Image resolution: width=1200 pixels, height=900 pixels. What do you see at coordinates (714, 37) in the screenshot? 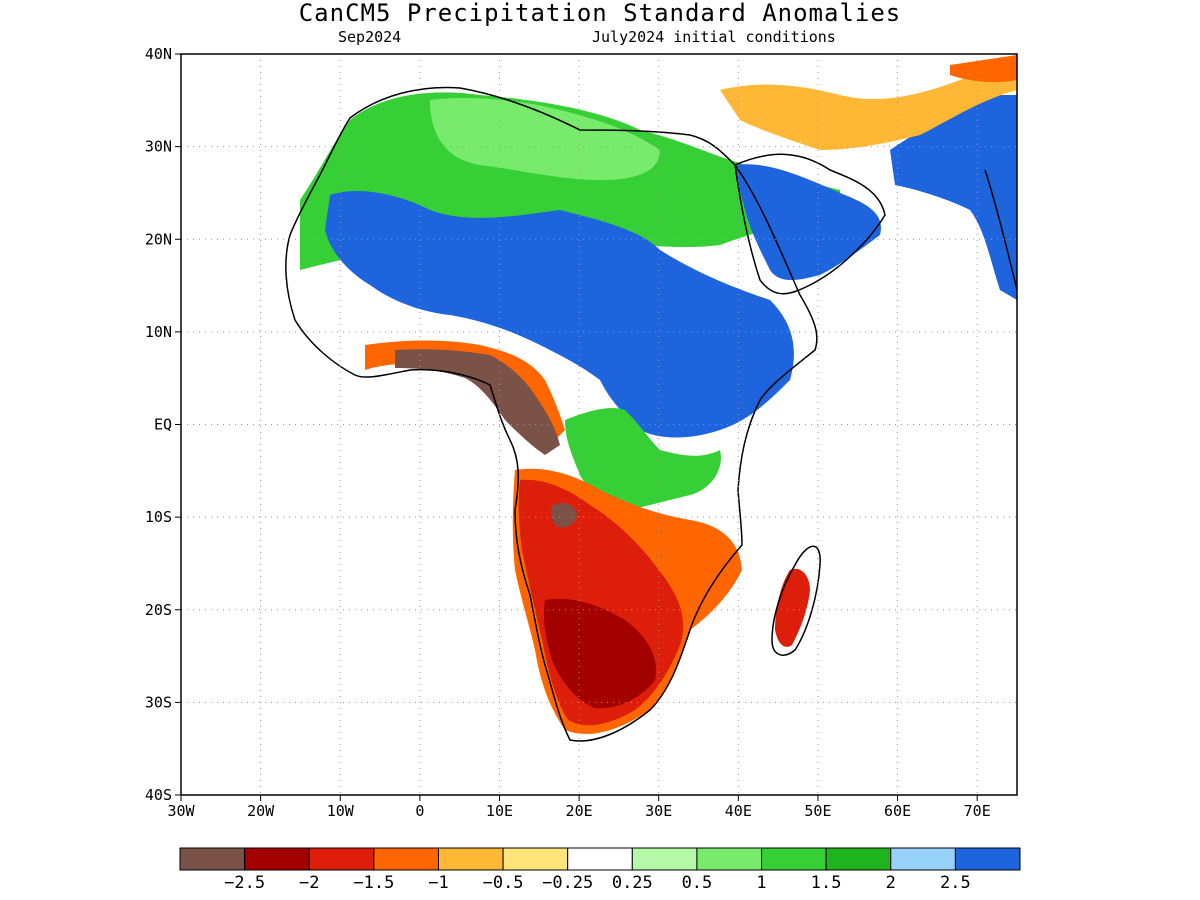
I see `initial-conditions: July2024 initial conditions` at bounding box center [714, 37].